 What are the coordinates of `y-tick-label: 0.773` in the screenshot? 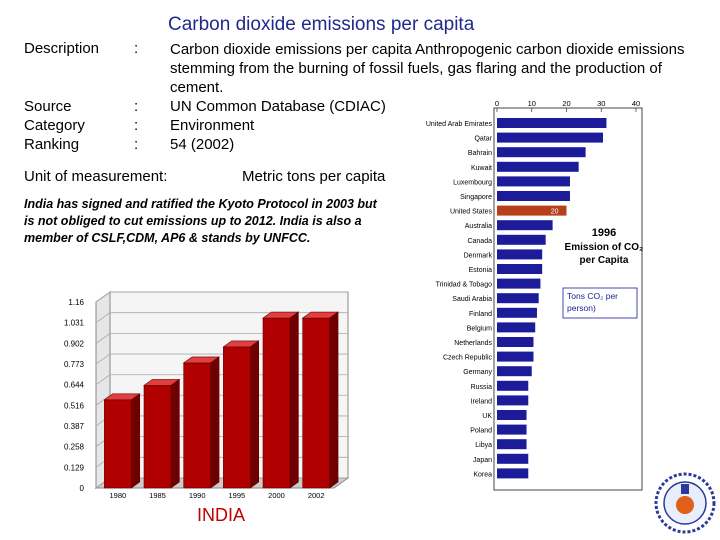 It's located at (74, 364).